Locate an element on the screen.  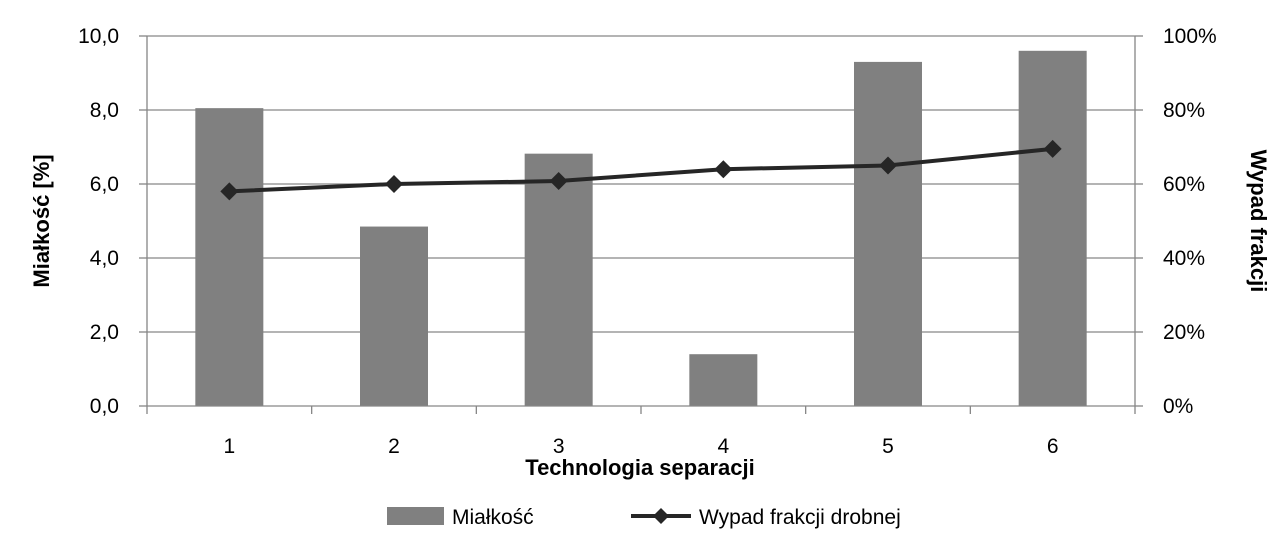
y-axis-title-left: Miałkość [%] is located at coordinates (41, 220).